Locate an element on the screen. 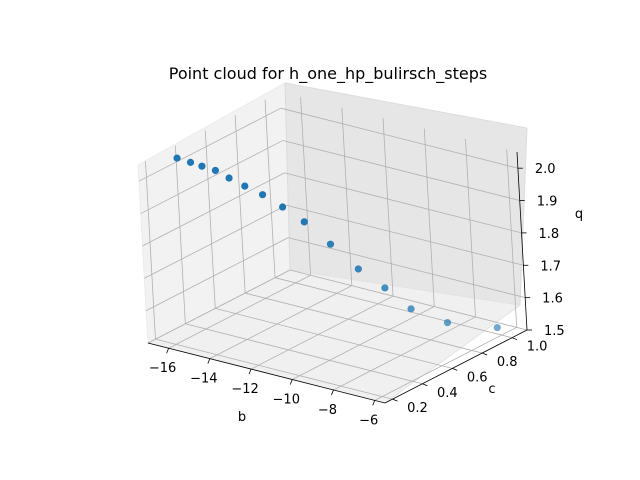  y-tick-label: 0.8 is located at coordinates (507, 362).